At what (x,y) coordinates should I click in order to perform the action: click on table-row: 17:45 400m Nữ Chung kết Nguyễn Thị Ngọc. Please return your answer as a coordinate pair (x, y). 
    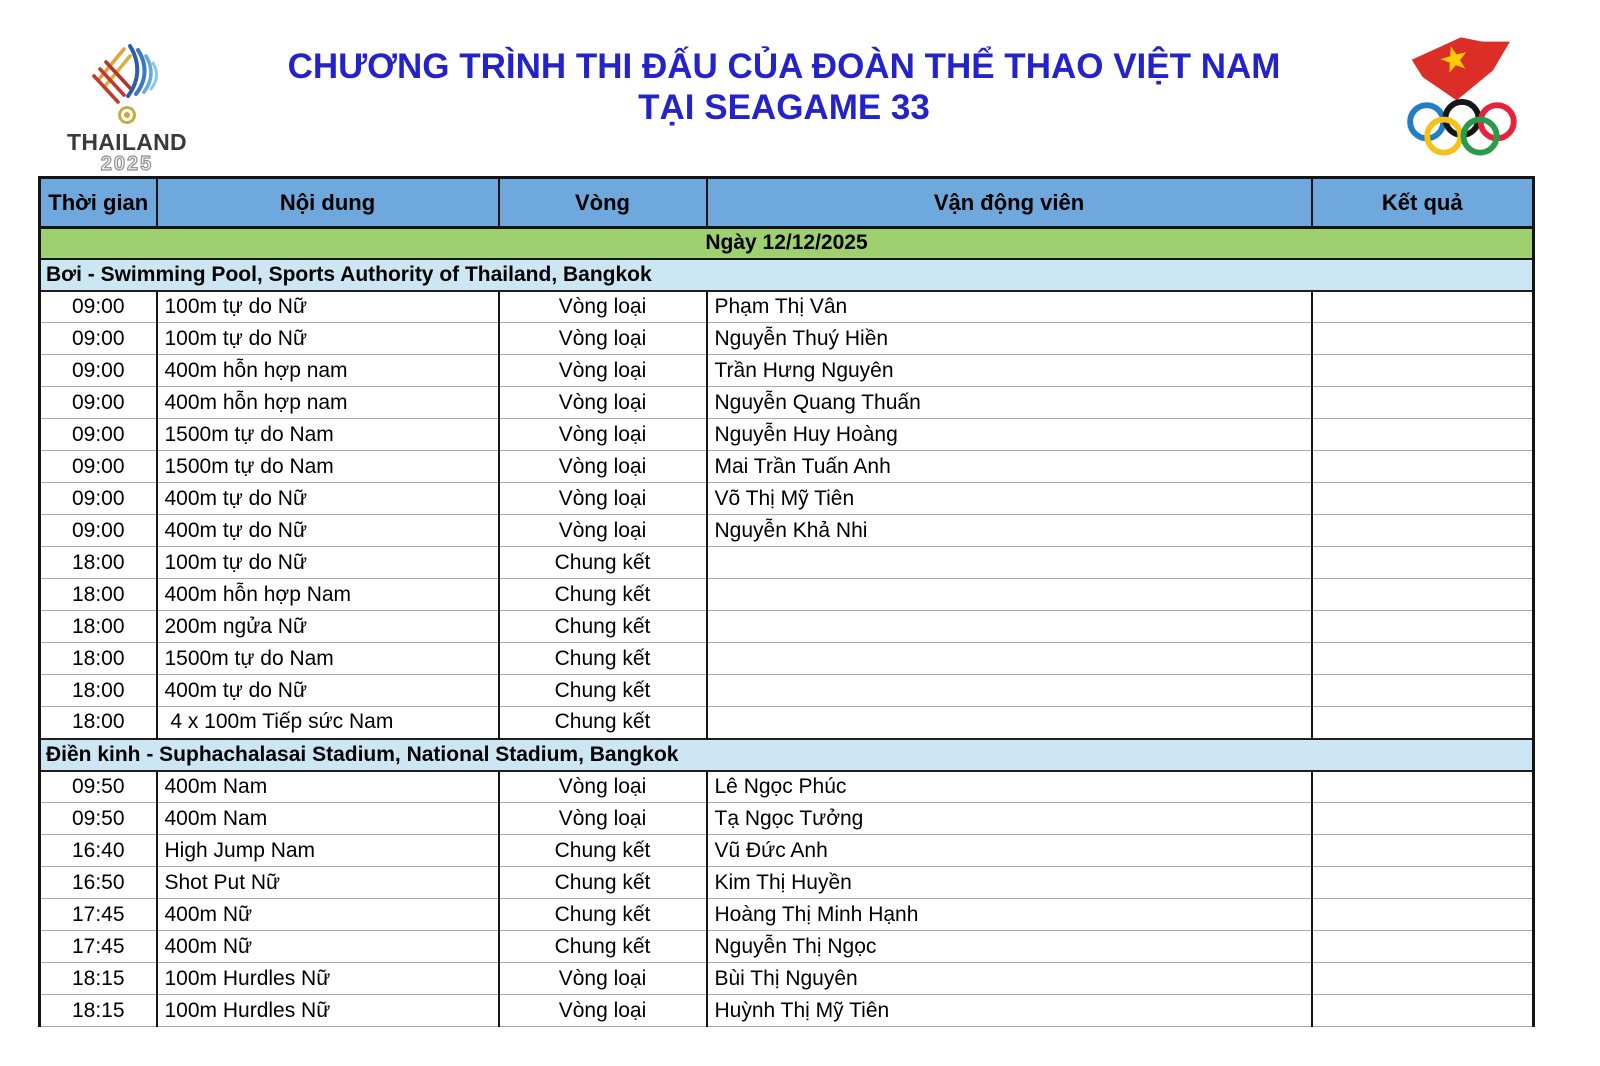
    Looking at the image, I should click on (786, 946).